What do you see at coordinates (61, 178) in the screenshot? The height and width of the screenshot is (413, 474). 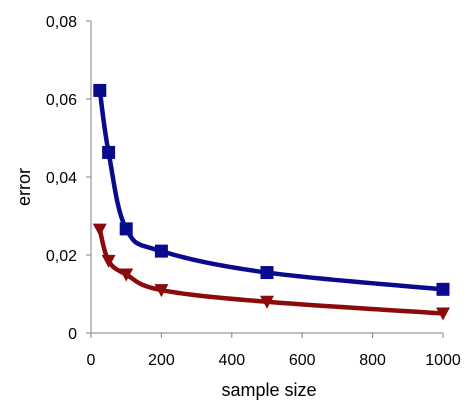 I see `y-tick-label: 0,04` at bounding box center [61, 178].